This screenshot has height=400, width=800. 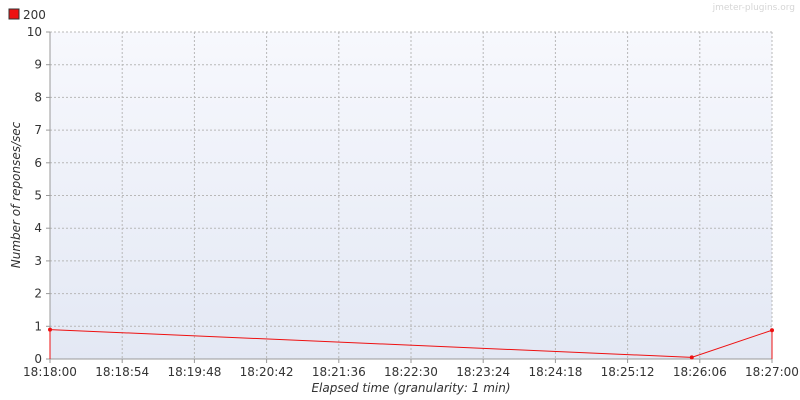 What do you see at coordinates (122, 372) in the screenshot?
I see `x-tick-label: 18:18:54` at bounding box center [122, 372].